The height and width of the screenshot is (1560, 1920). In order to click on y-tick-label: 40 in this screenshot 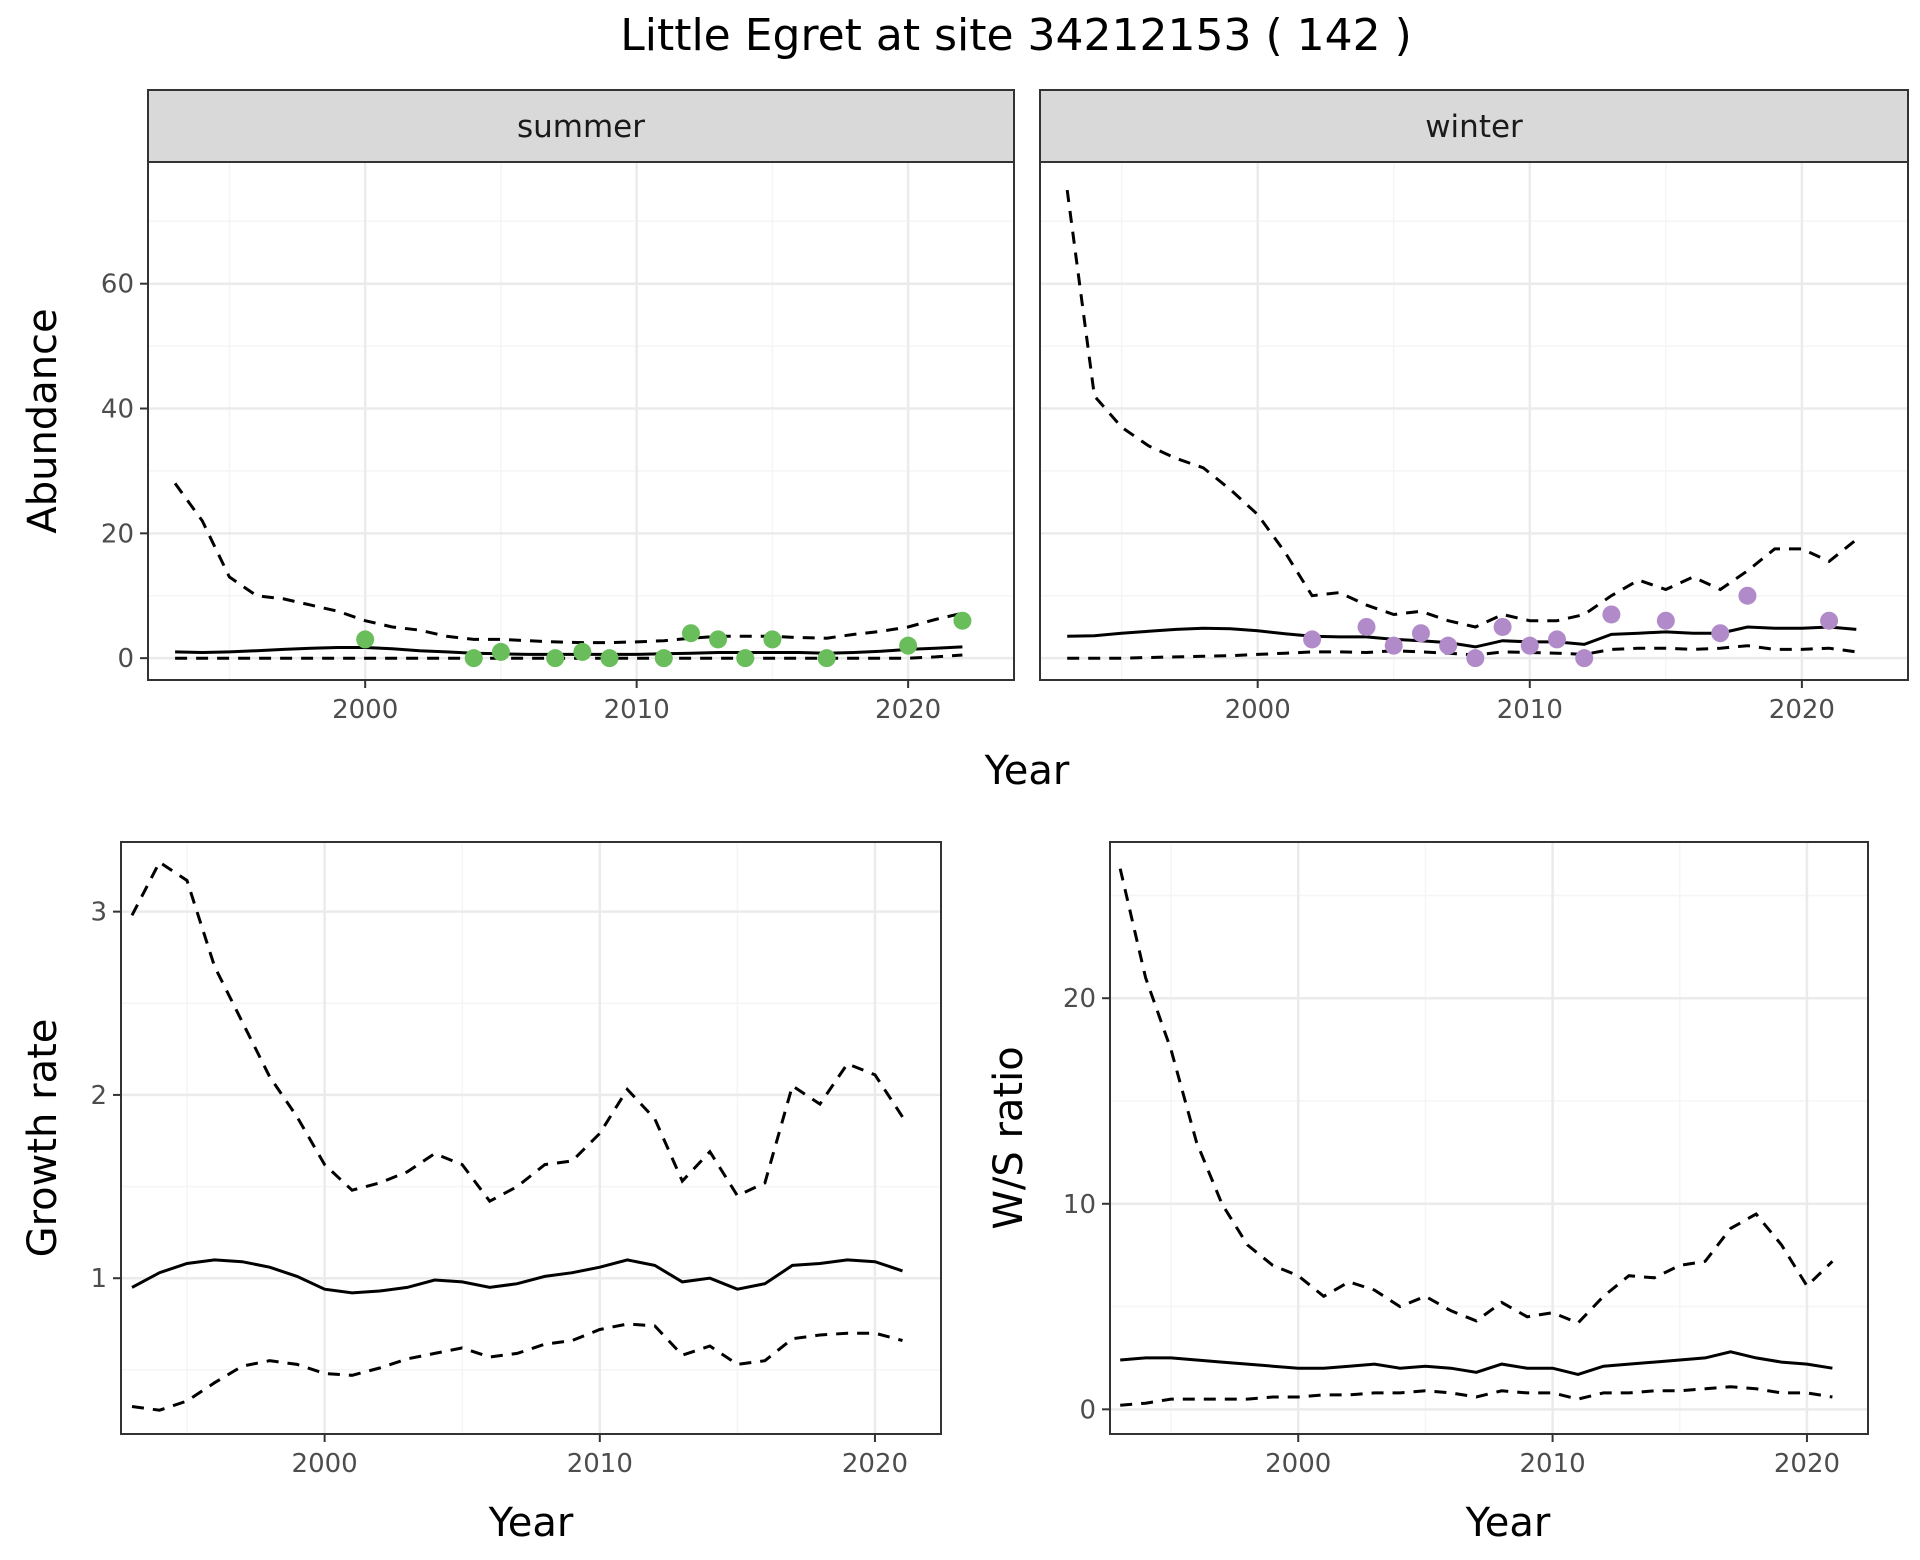, I will do `click(117, 410)`.